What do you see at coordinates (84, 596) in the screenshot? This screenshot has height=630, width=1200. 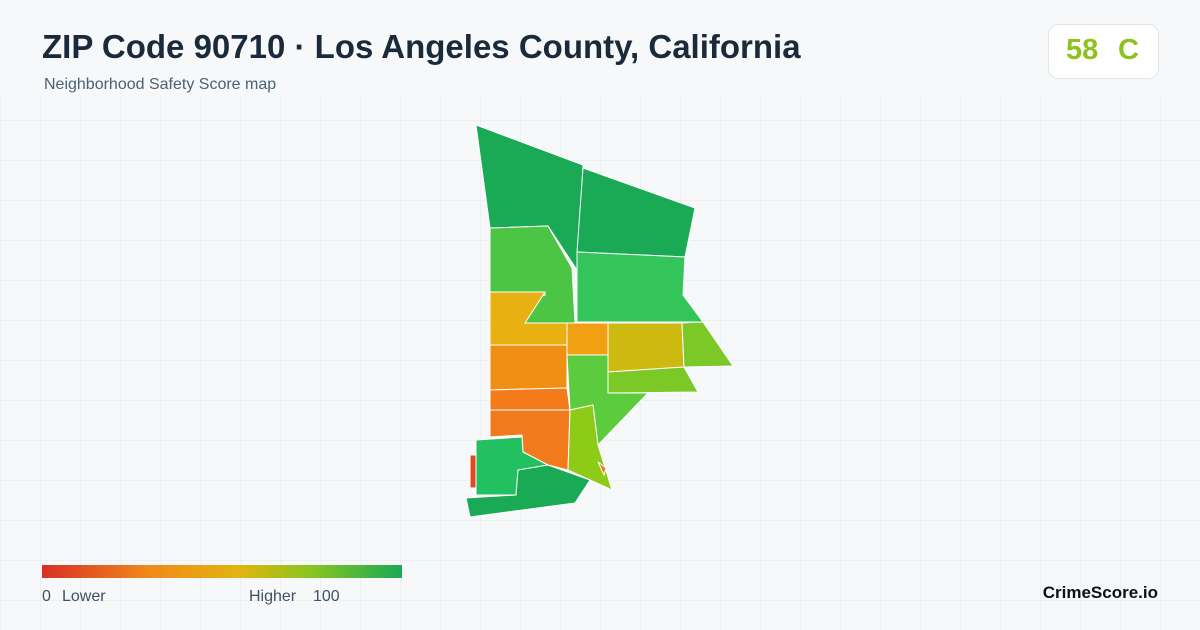 I see `legend-min-label: Lower` at bounding box center [84, 596].